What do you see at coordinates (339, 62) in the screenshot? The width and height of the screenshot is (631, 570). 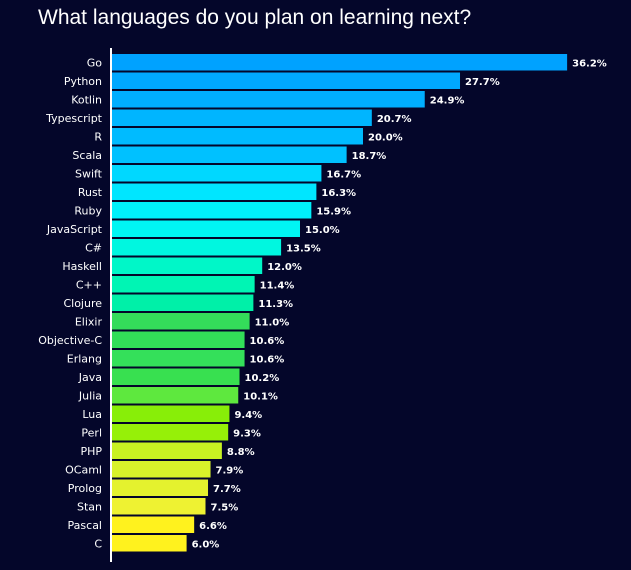 I see `bar-go` at bounding box center [339, 62].